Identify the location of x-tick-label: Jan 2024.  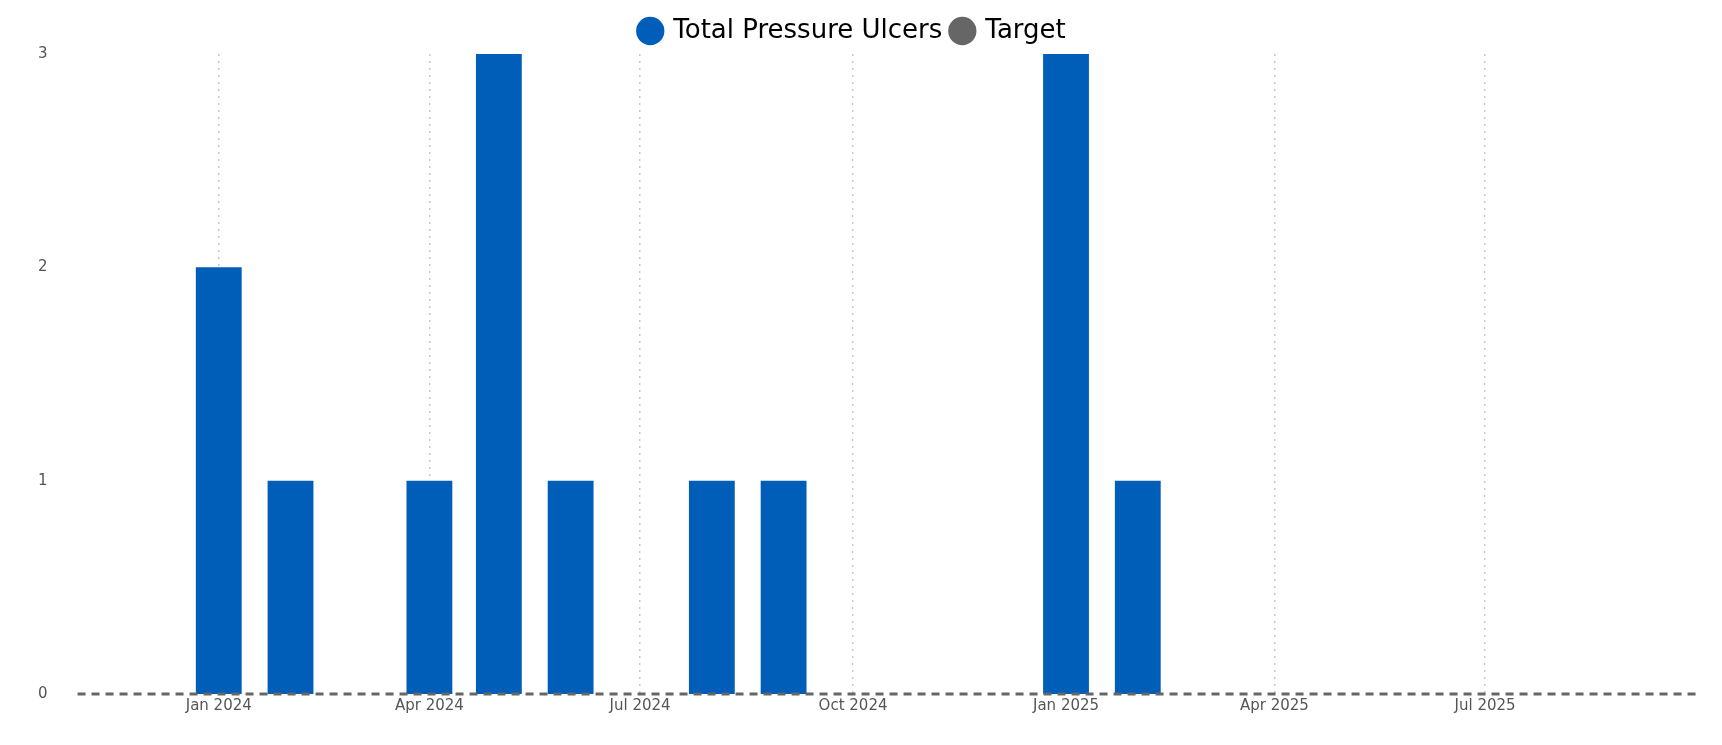
(218, 704).